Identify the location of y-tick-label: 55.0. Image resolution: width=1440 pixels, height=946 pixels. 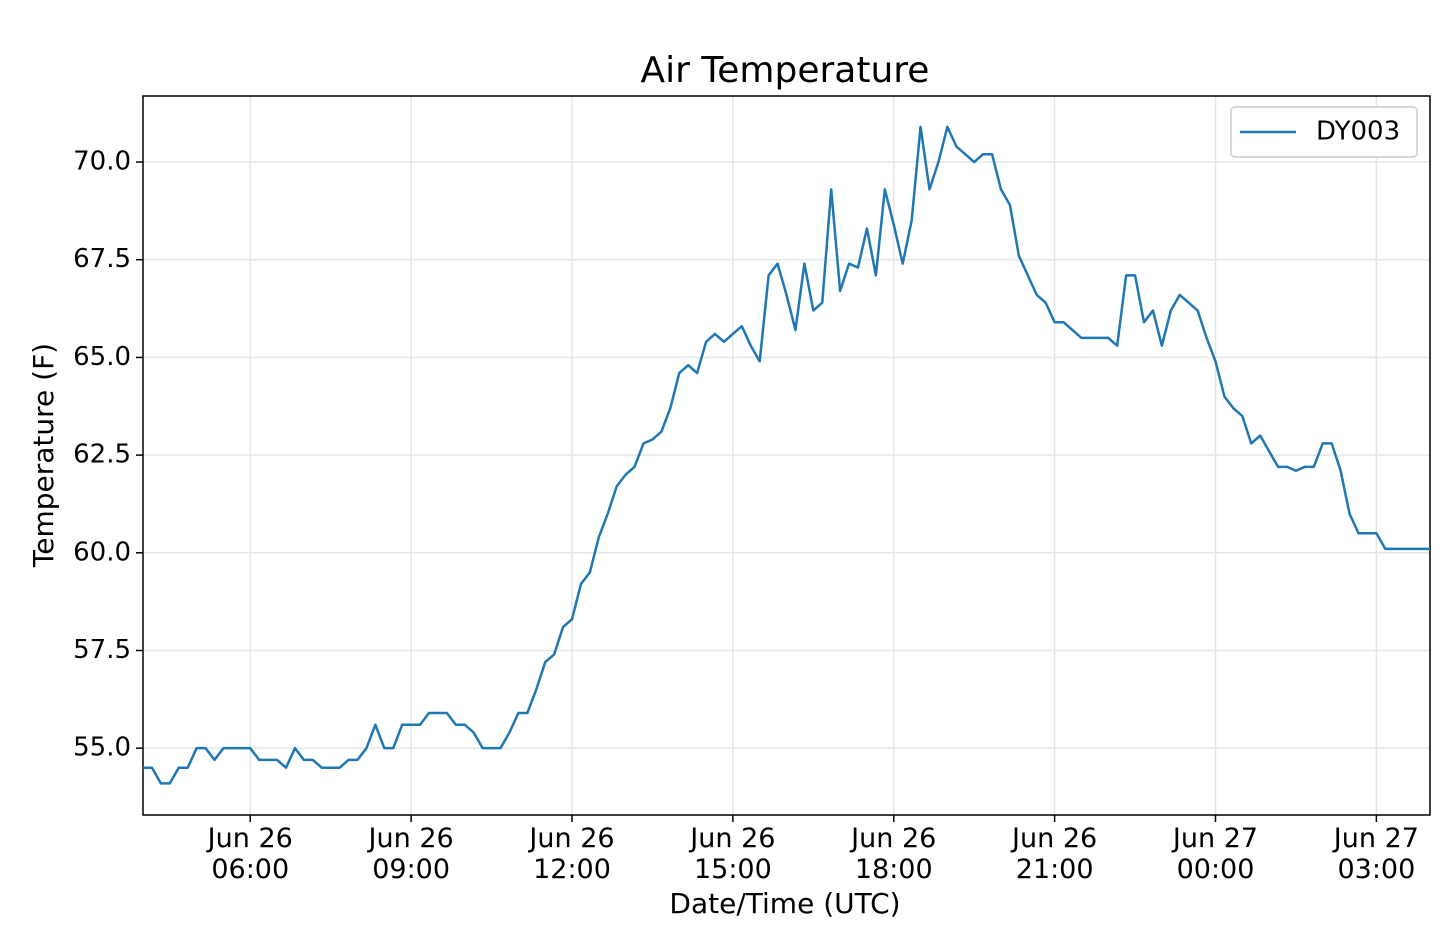
(102, 748).